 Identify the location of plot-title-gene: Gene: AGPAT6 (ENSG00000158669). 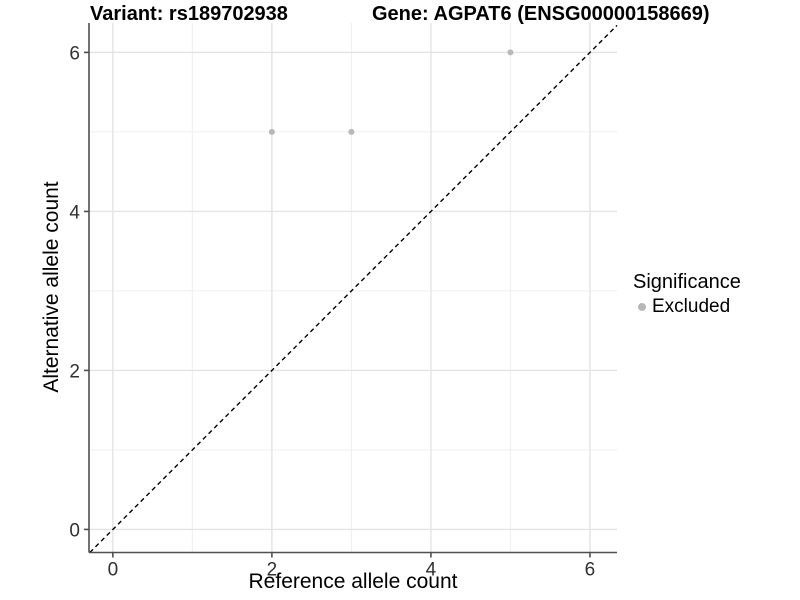
(541, 14).